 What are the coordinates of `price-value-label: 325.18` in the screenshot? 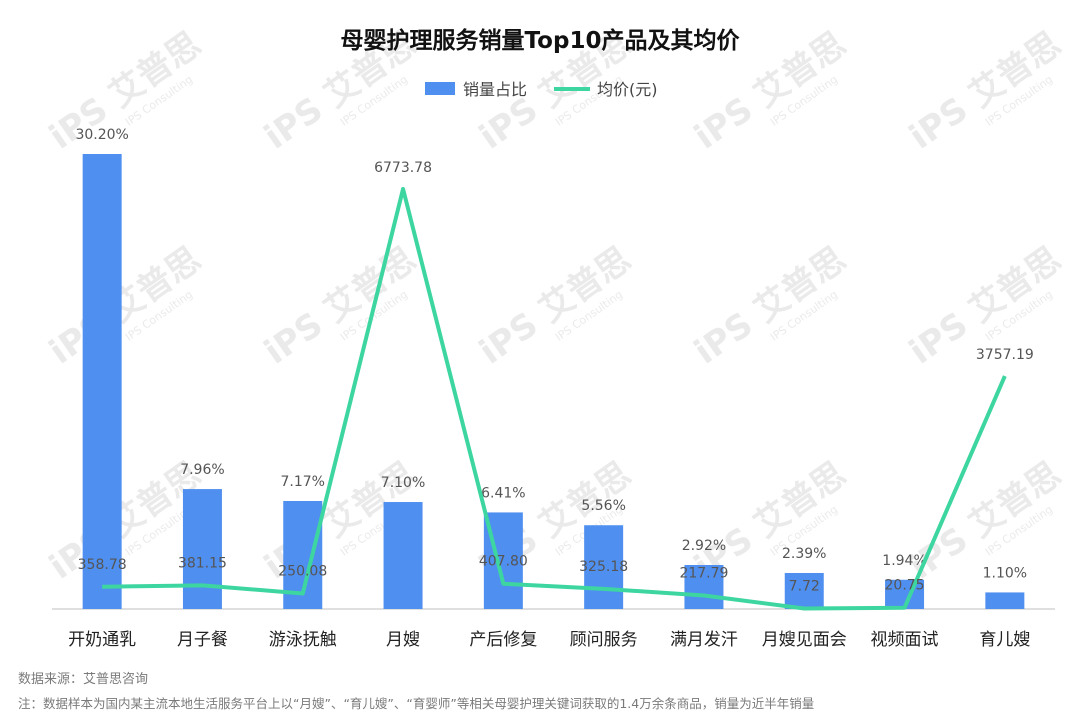 It's located at (603, 567).